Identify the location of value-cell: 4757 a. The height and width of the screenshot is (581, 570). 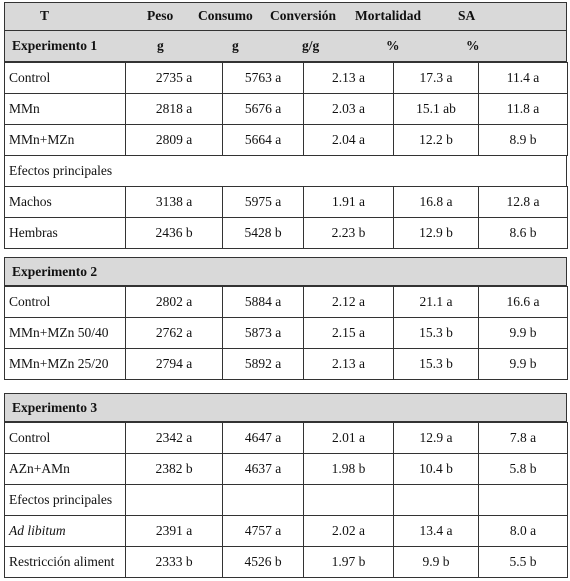
(263, 531).